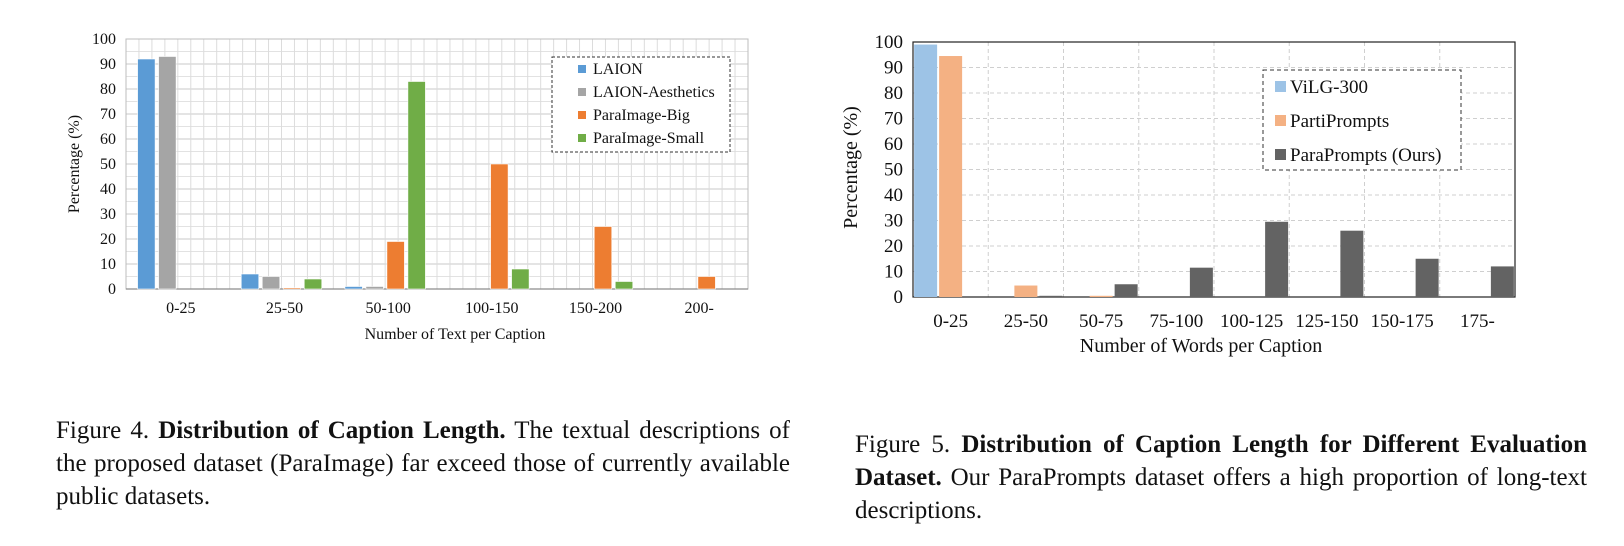 This screenshot has height=546, width=1624. Describe the element at coordinates (1339, 121) in the screenshot. I see `legend-label-partiprompts: PartiPrompts` at that location.